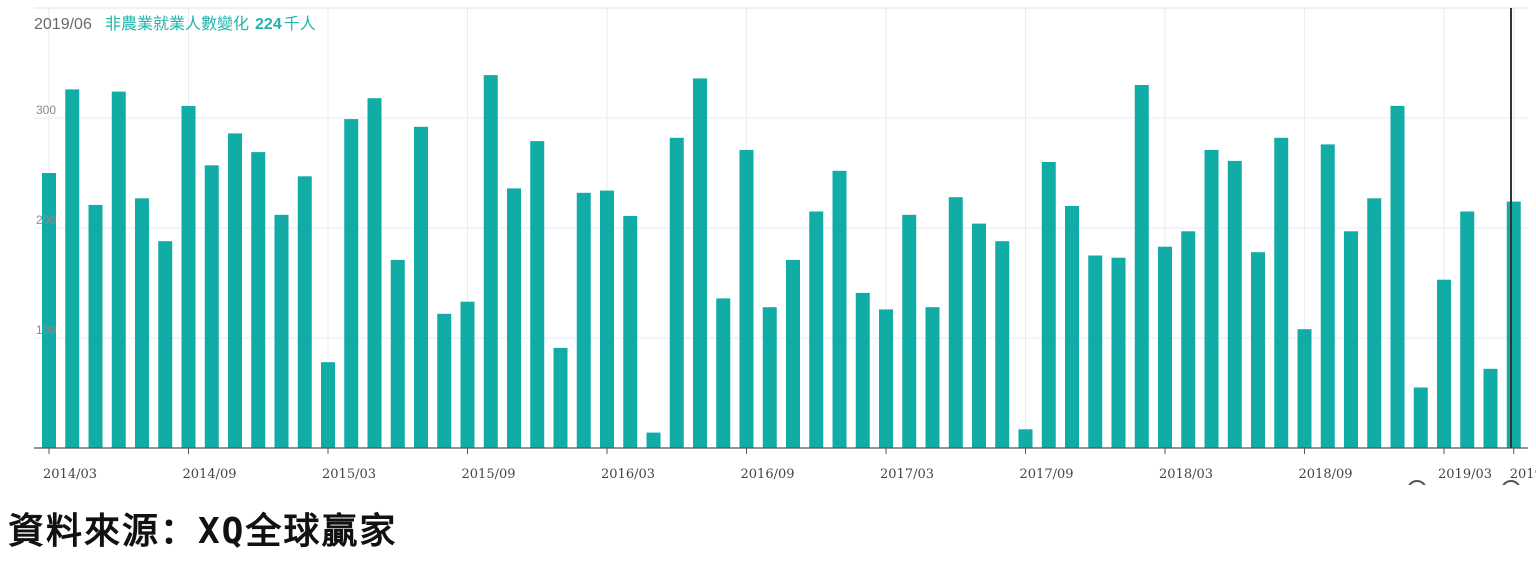 This screenshot has width=1536, height=583. What do you see at coordinates (1374, 323) in the screenshot?
I see `bar: 2018/12: 227` at bounding box center [1374, 323].